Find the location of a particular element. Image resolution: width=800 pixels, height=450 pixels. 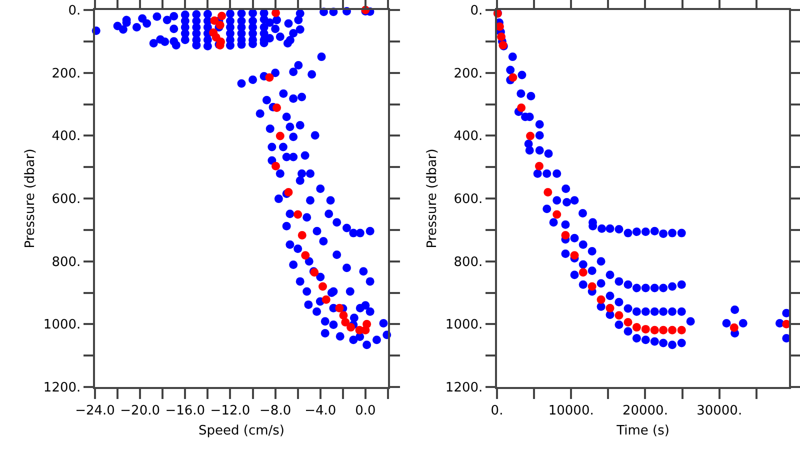

x-axis-title: Time (s) is located at coordinates (643, 430).